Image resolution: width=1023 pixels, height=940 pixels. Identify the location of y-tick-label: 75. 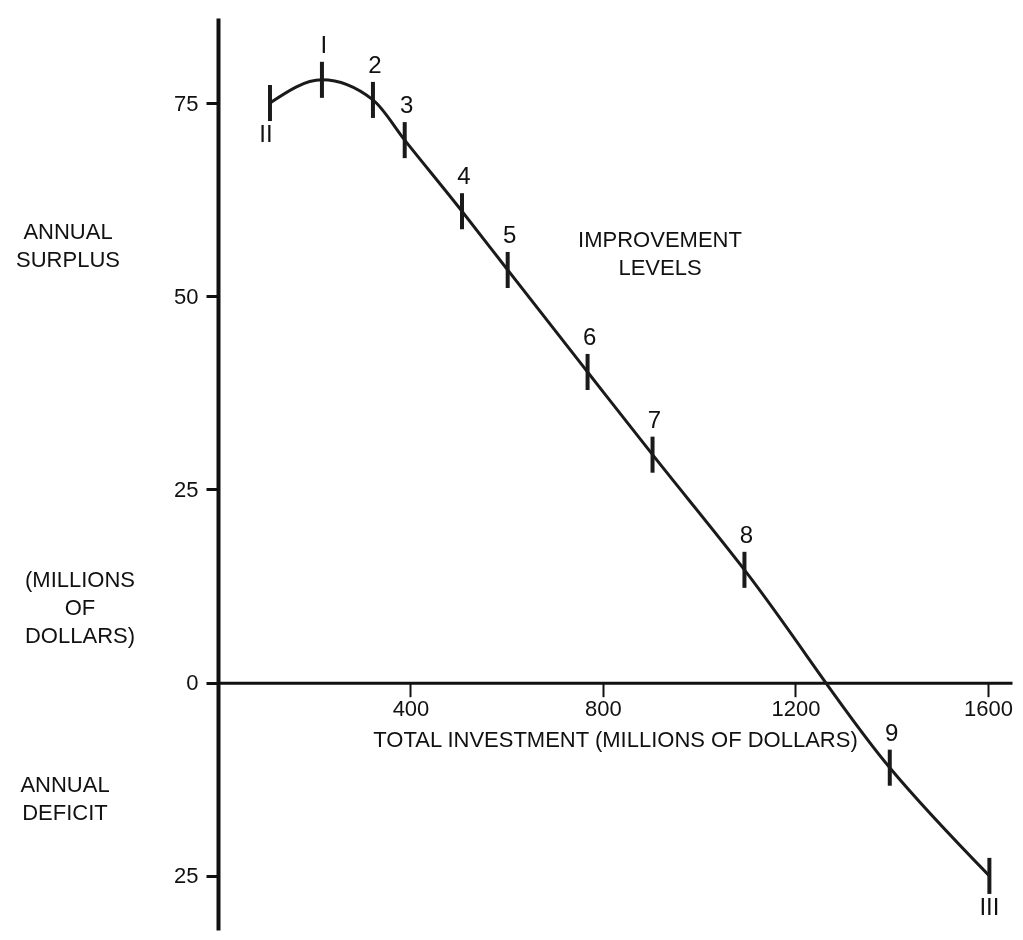
(186, 103).